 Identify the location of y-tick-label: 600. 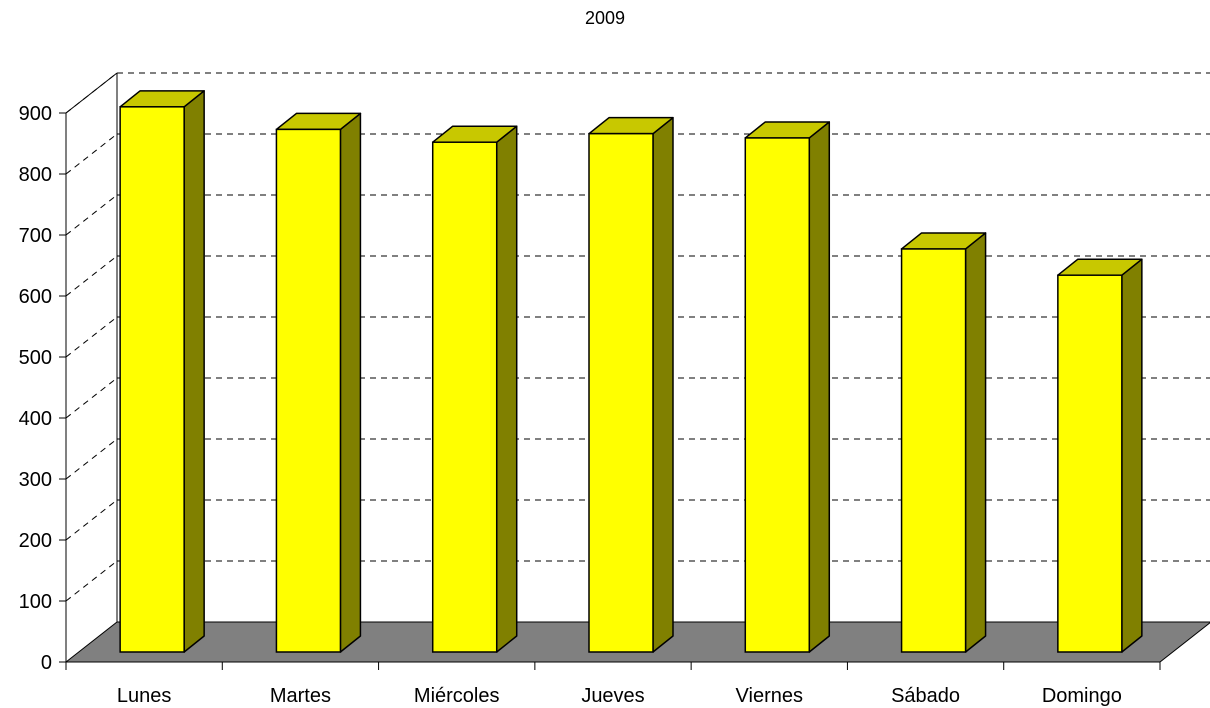
(35, 297).